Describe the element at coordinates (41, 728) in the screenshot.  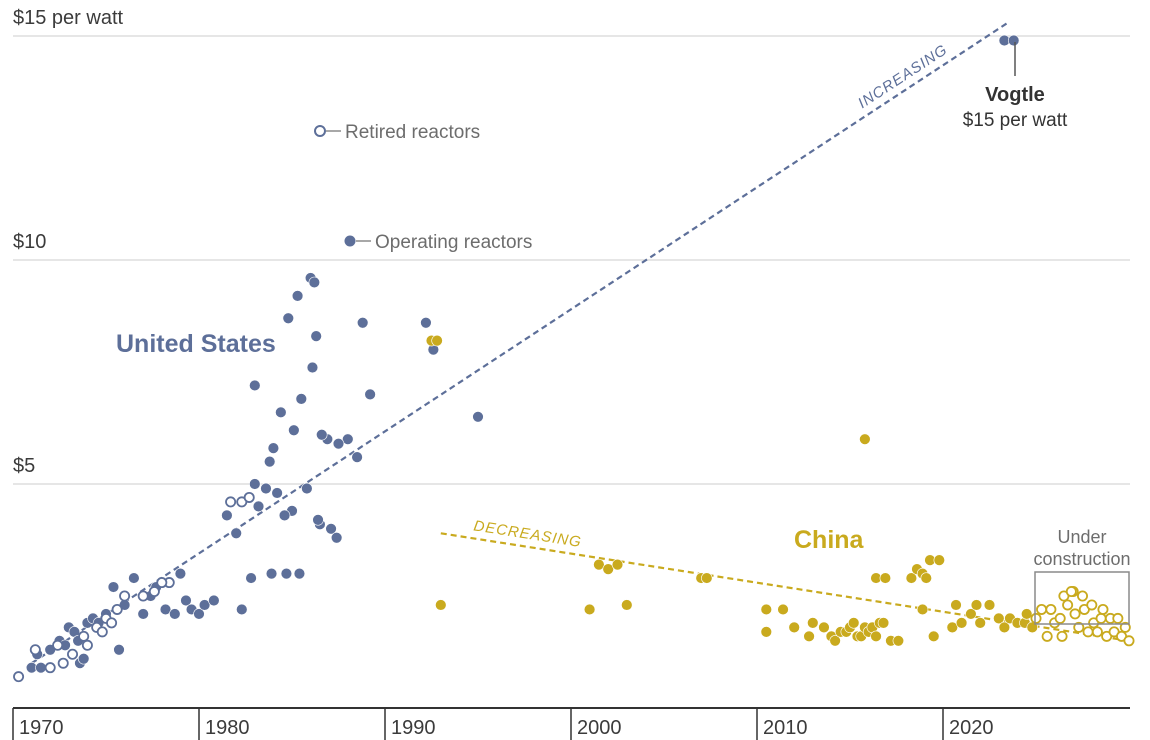
I see `x-tick-label: 1970` at that location.